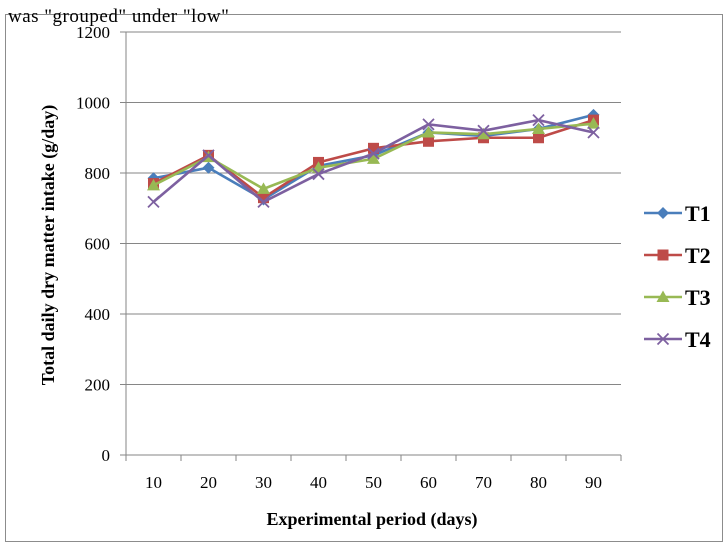 The height and width of the screenshot is (545, 726). What do you see at coordinates (318, 482) in the screenshot?
I see `x-tick-label: 40` at bounding box center [318, 482].